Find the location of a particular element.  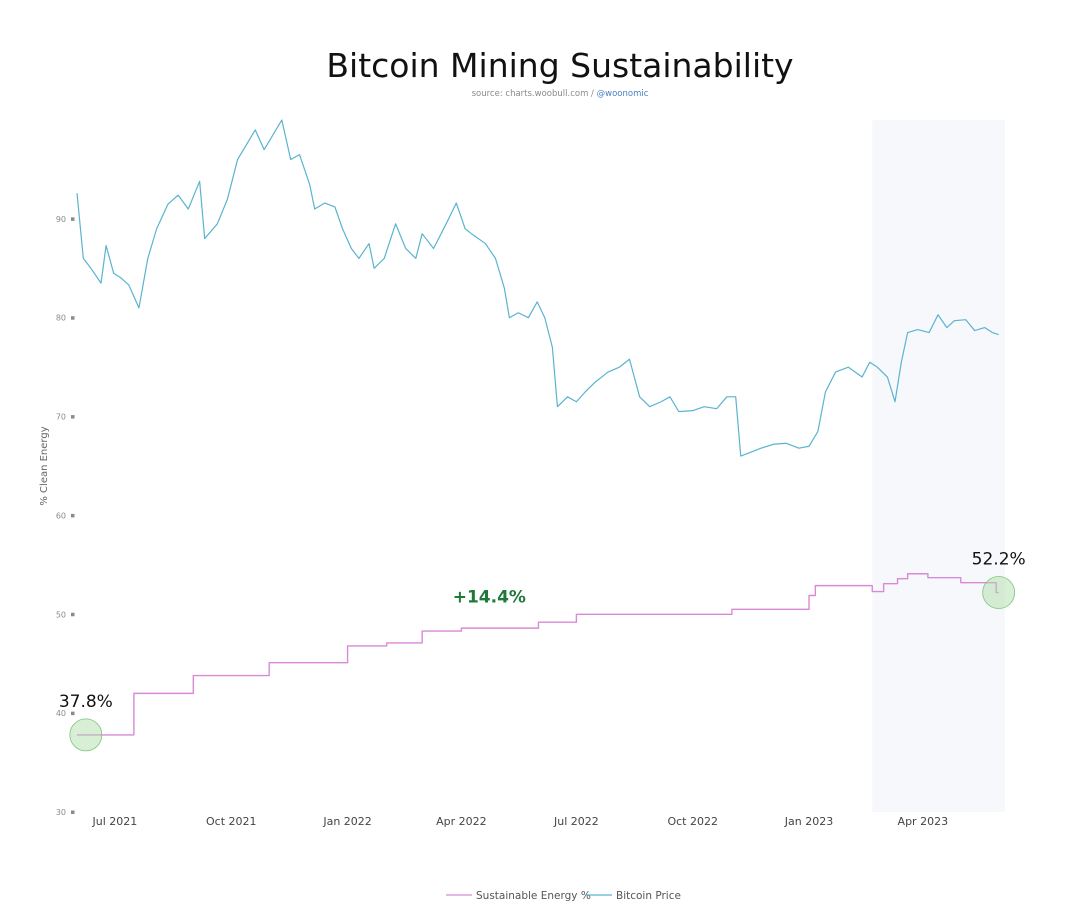

x-tick-label-apr-2023: Apr 2023 is located at coordinates (923, 821).